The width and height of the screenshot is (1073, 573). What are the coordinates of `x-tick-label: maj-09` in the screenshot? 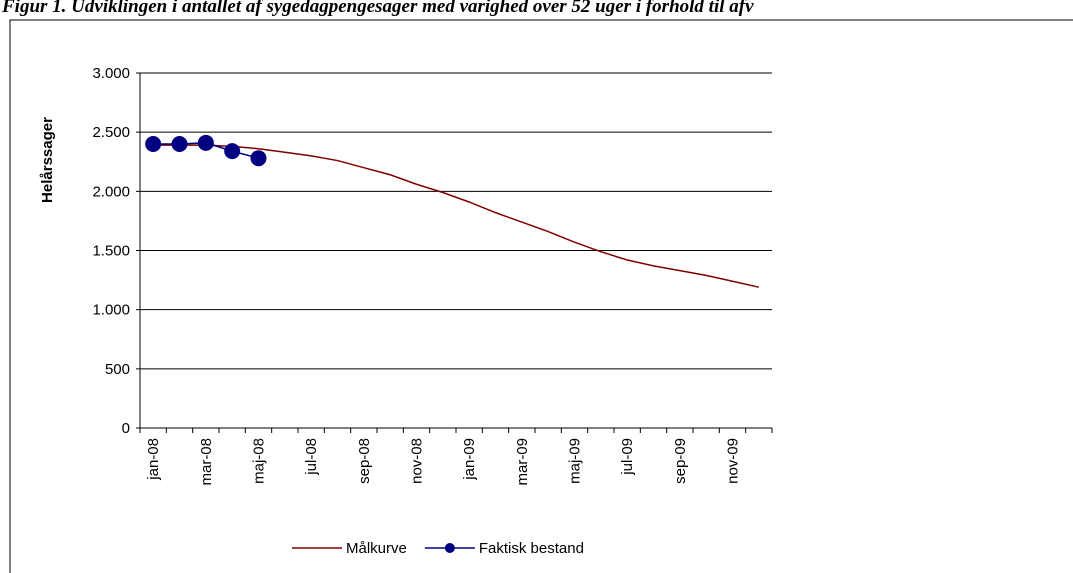 It's located at (575, 461).